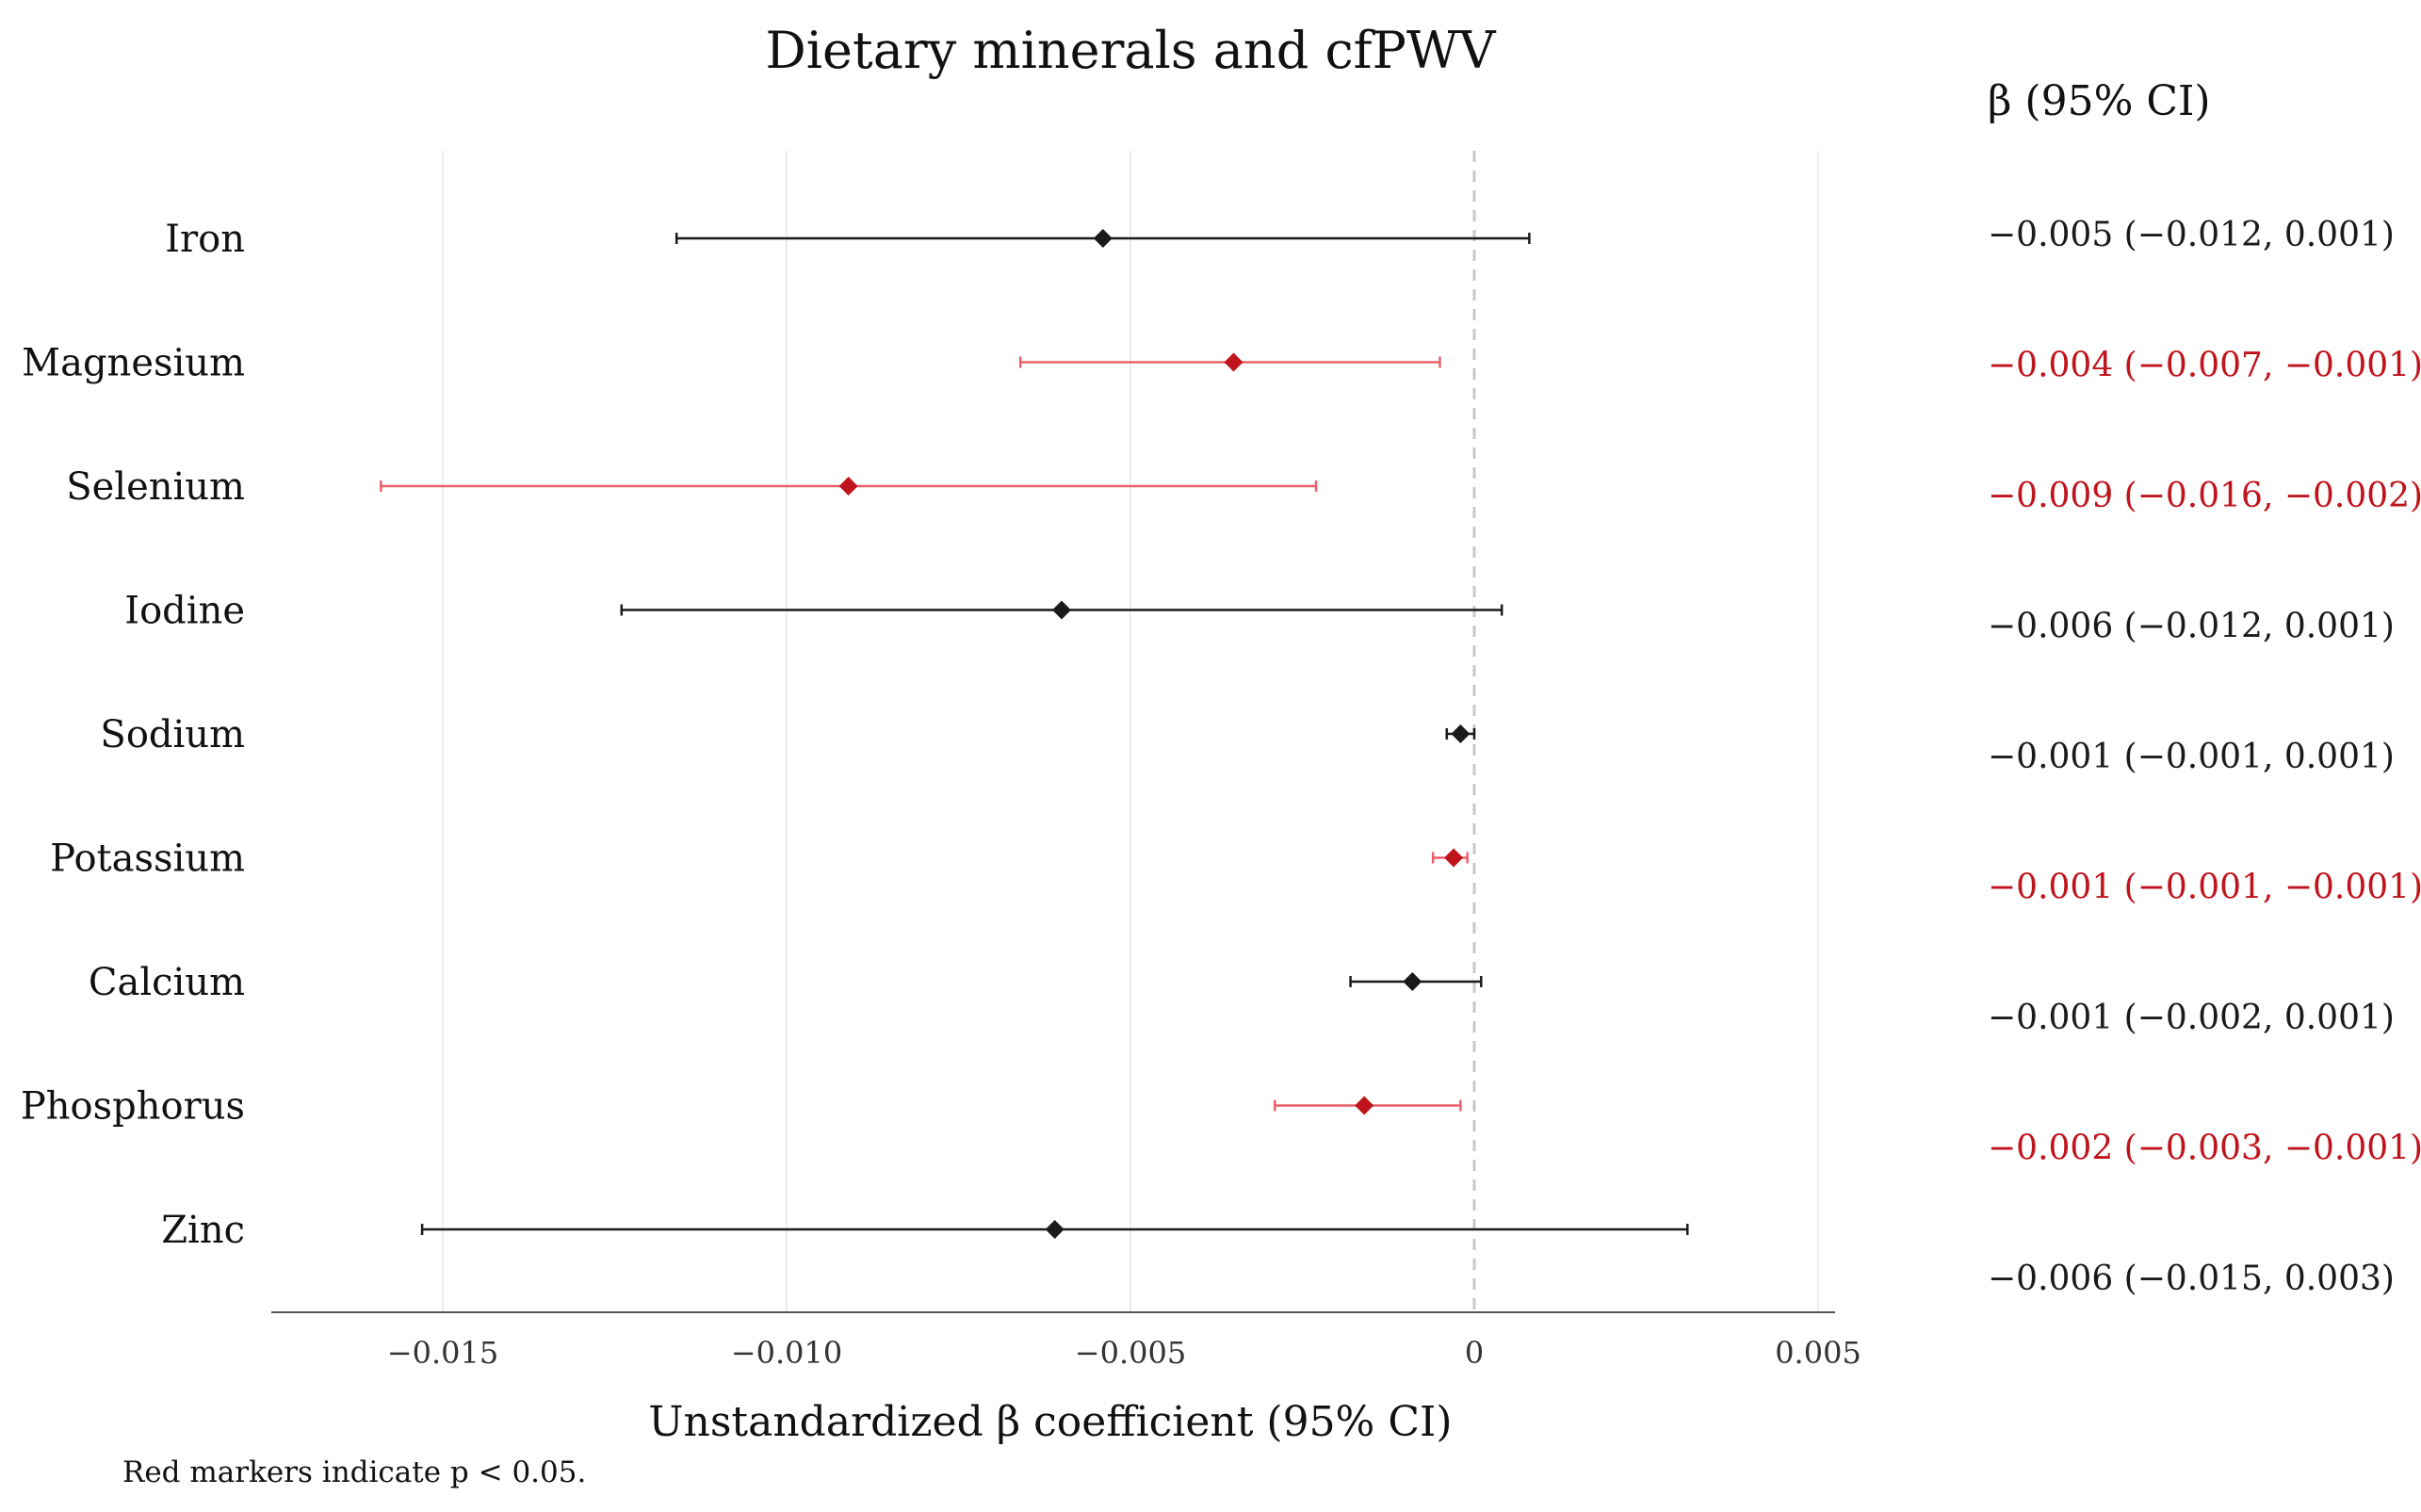 This screenshot has height=1512, width=2421. I want to click on row-label: Sodium, so click(172, 734).